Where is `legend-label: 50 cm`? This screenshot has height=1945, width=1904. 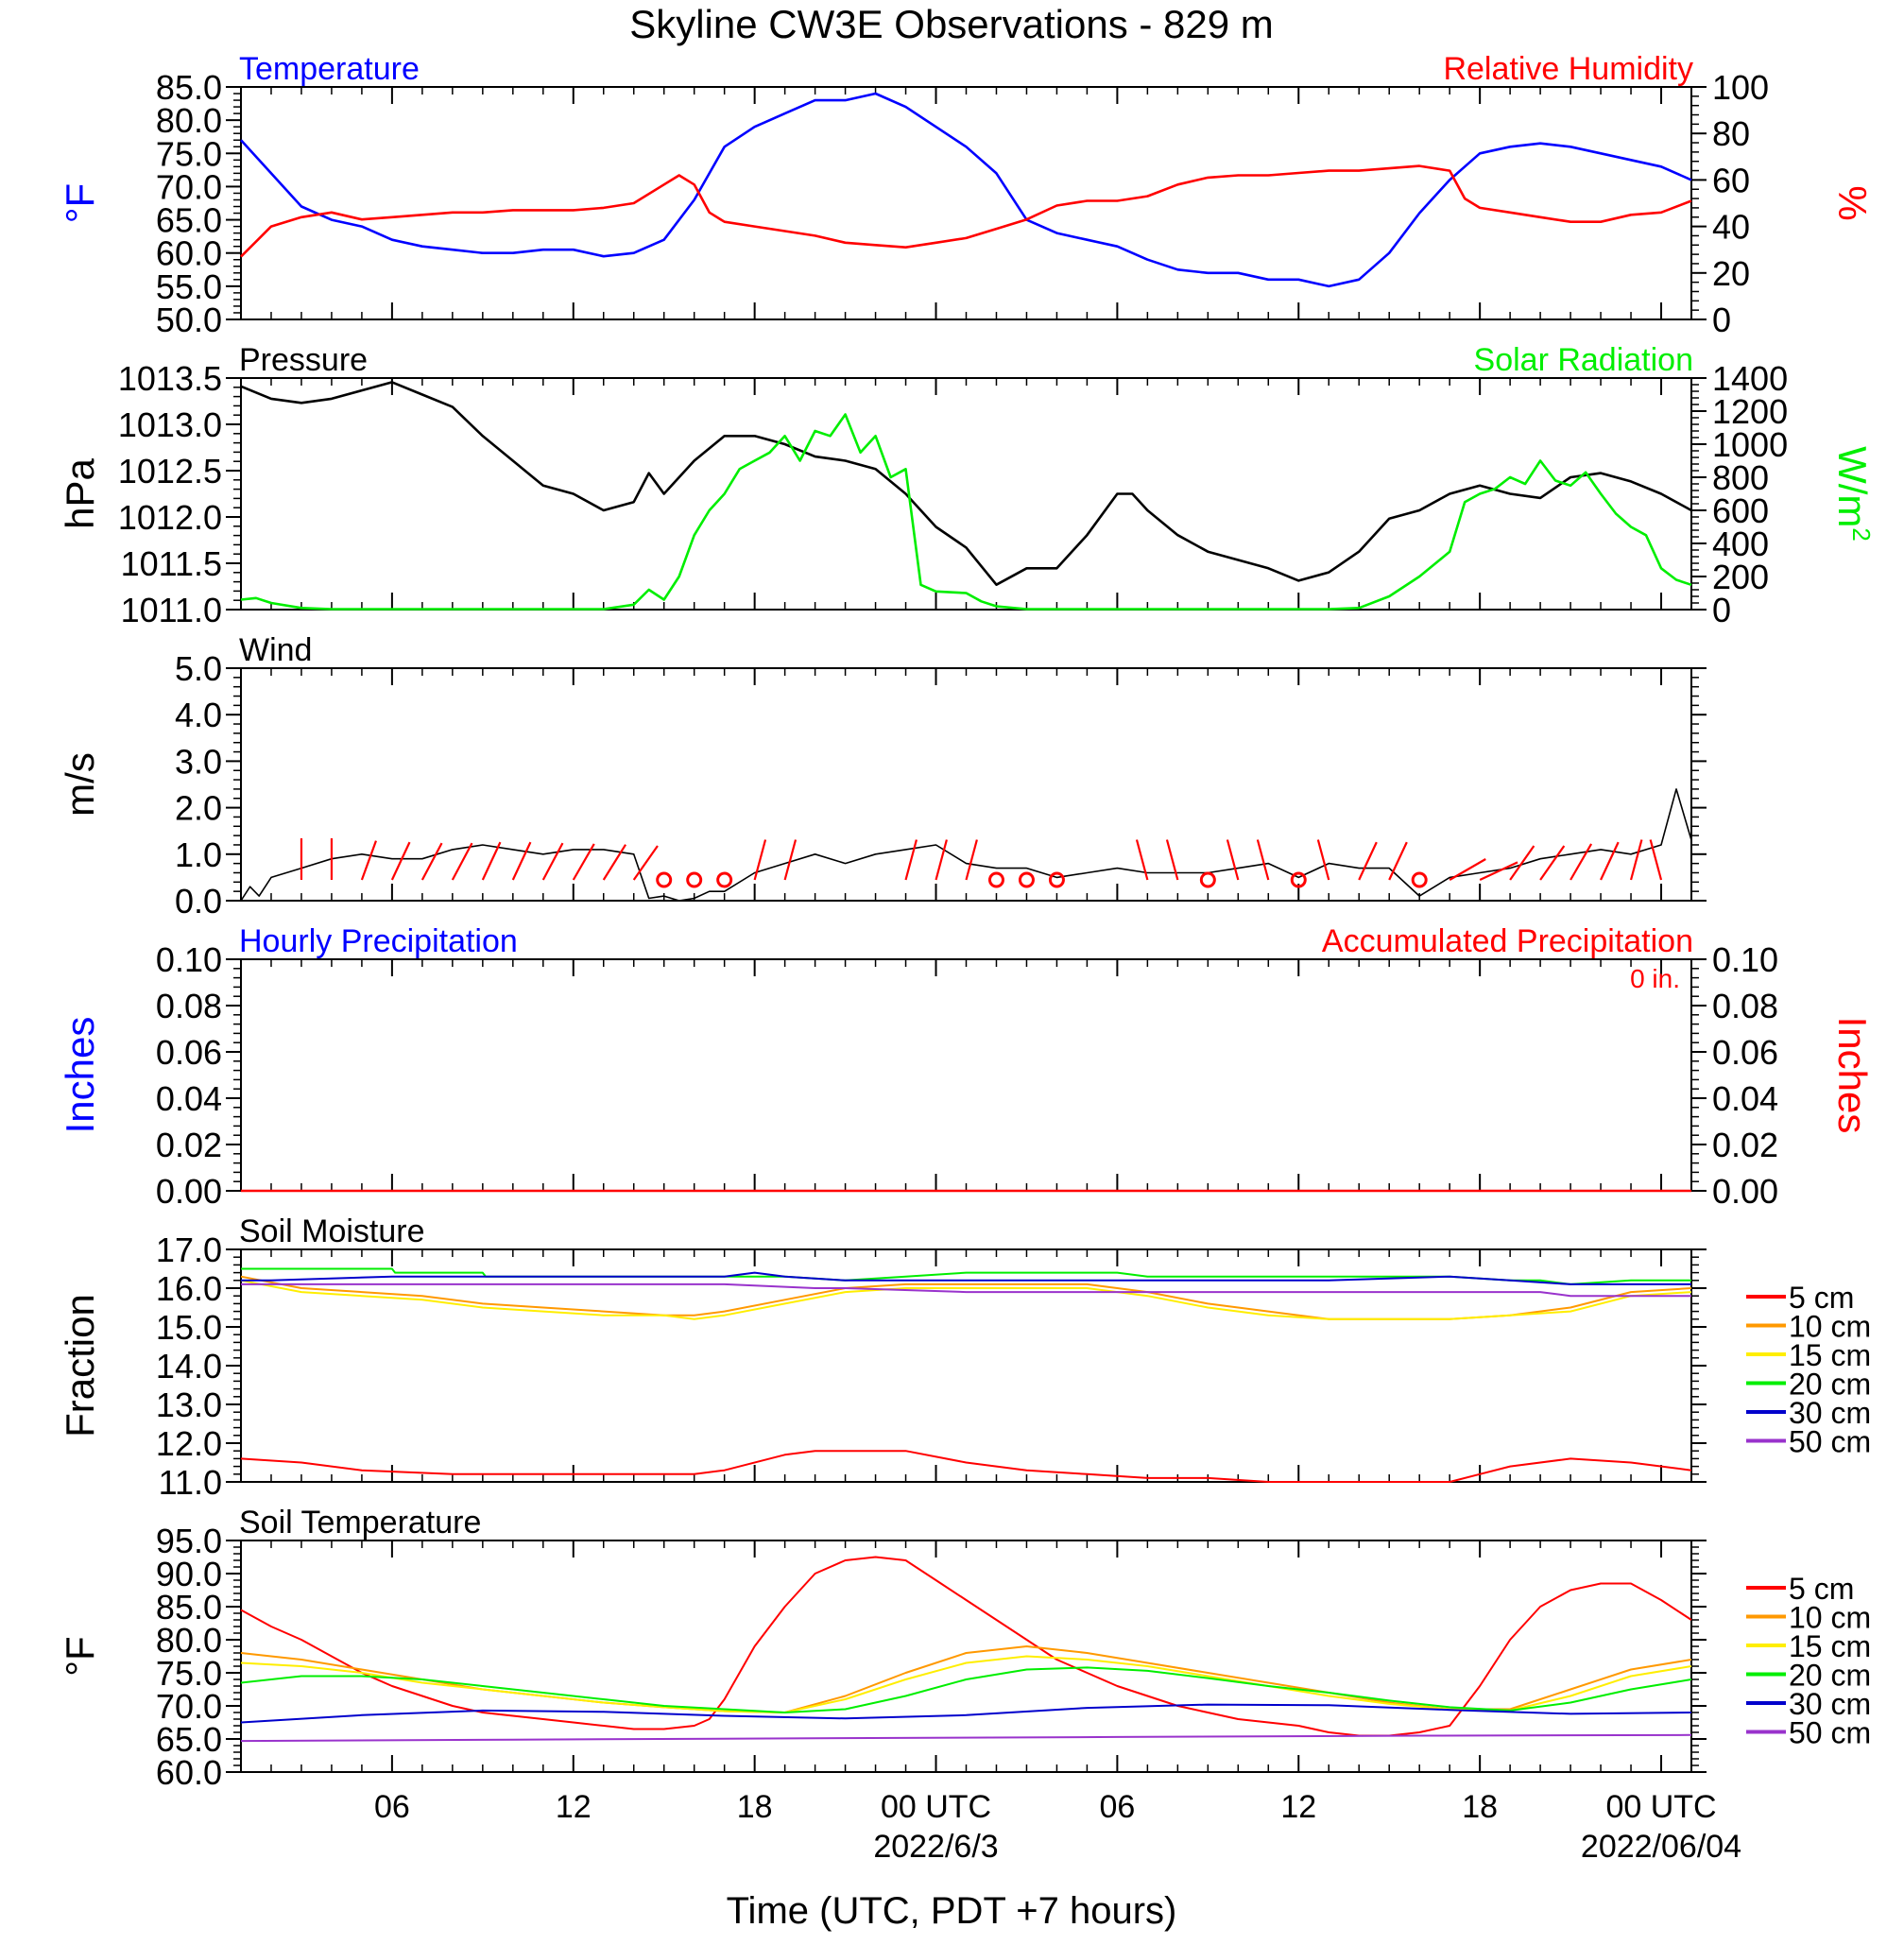 legend-label: 50 cm is located at coordinates (1830, 1442).